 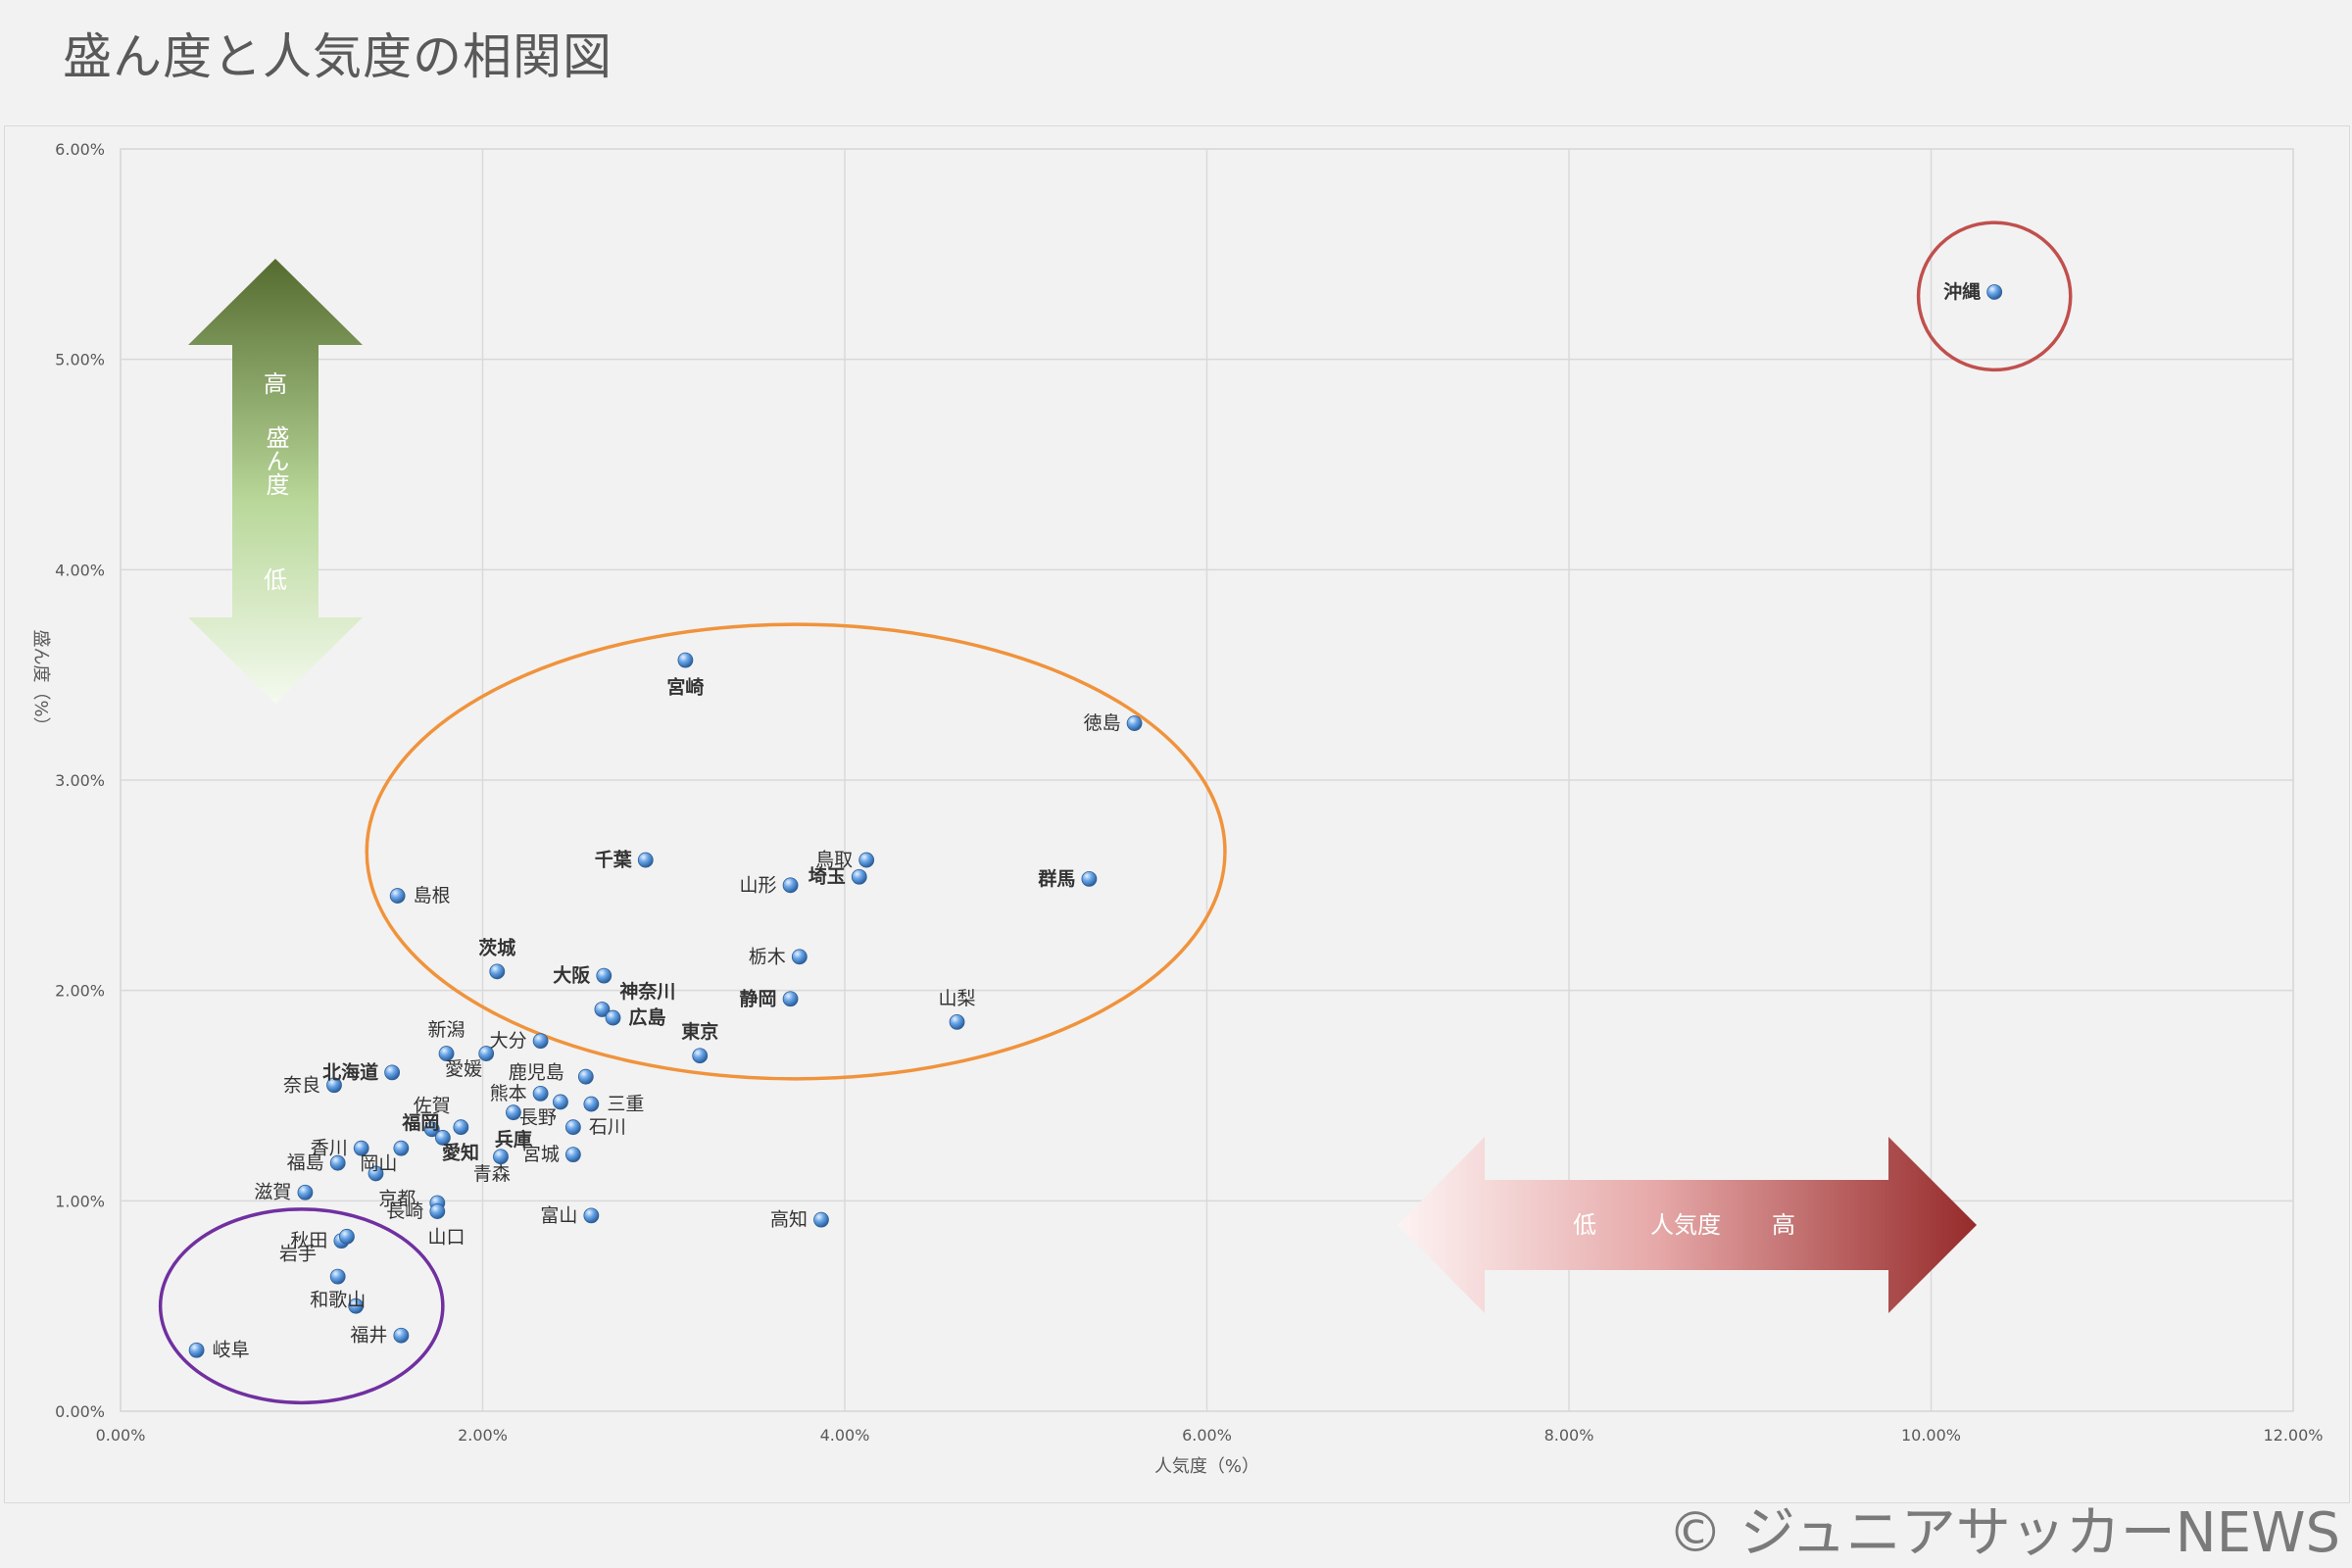 What do you see at coordinates (647, 1017) in the screenshot?
I see `point-label: 広島` at bounding box center [647, 1017].